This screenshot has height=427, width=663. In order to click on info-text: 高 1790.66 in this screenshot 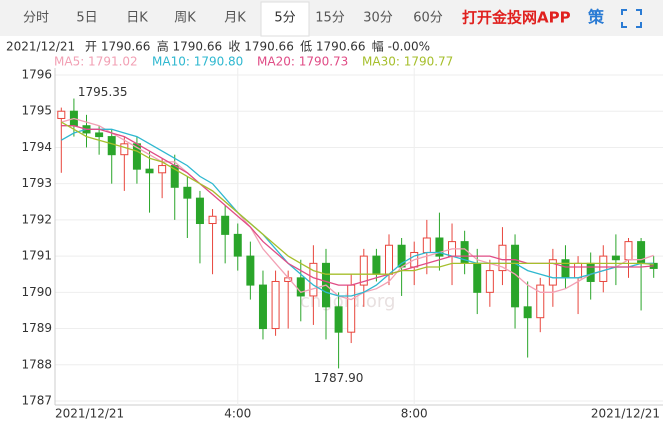, I will do `click(189, 46)`.